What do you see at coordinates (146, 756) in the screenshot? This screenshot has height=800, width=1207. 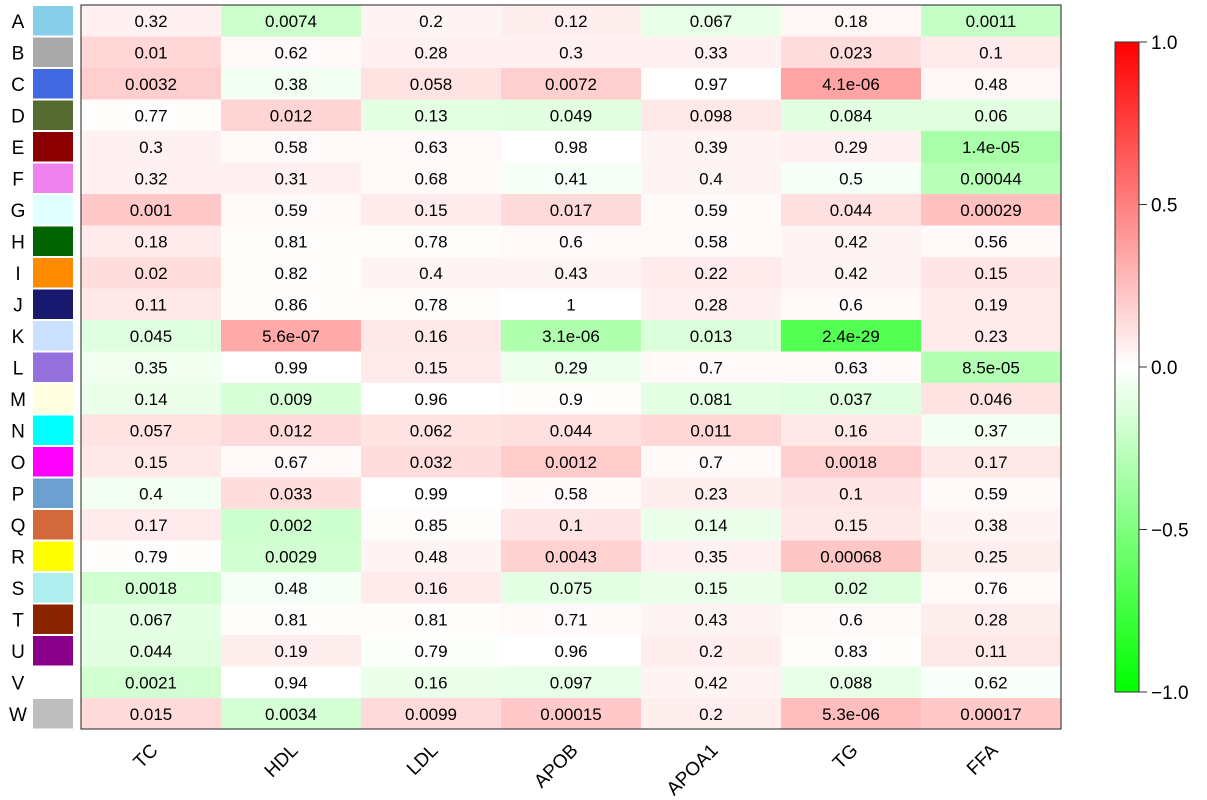 I see `column-label: TC` at bounding box center [146, 756].